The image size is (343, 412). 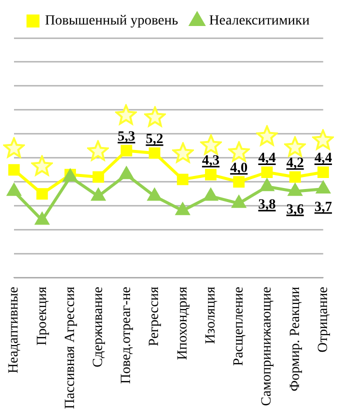 I want to click on data-label: 4,3, so click(x=211, y=161).